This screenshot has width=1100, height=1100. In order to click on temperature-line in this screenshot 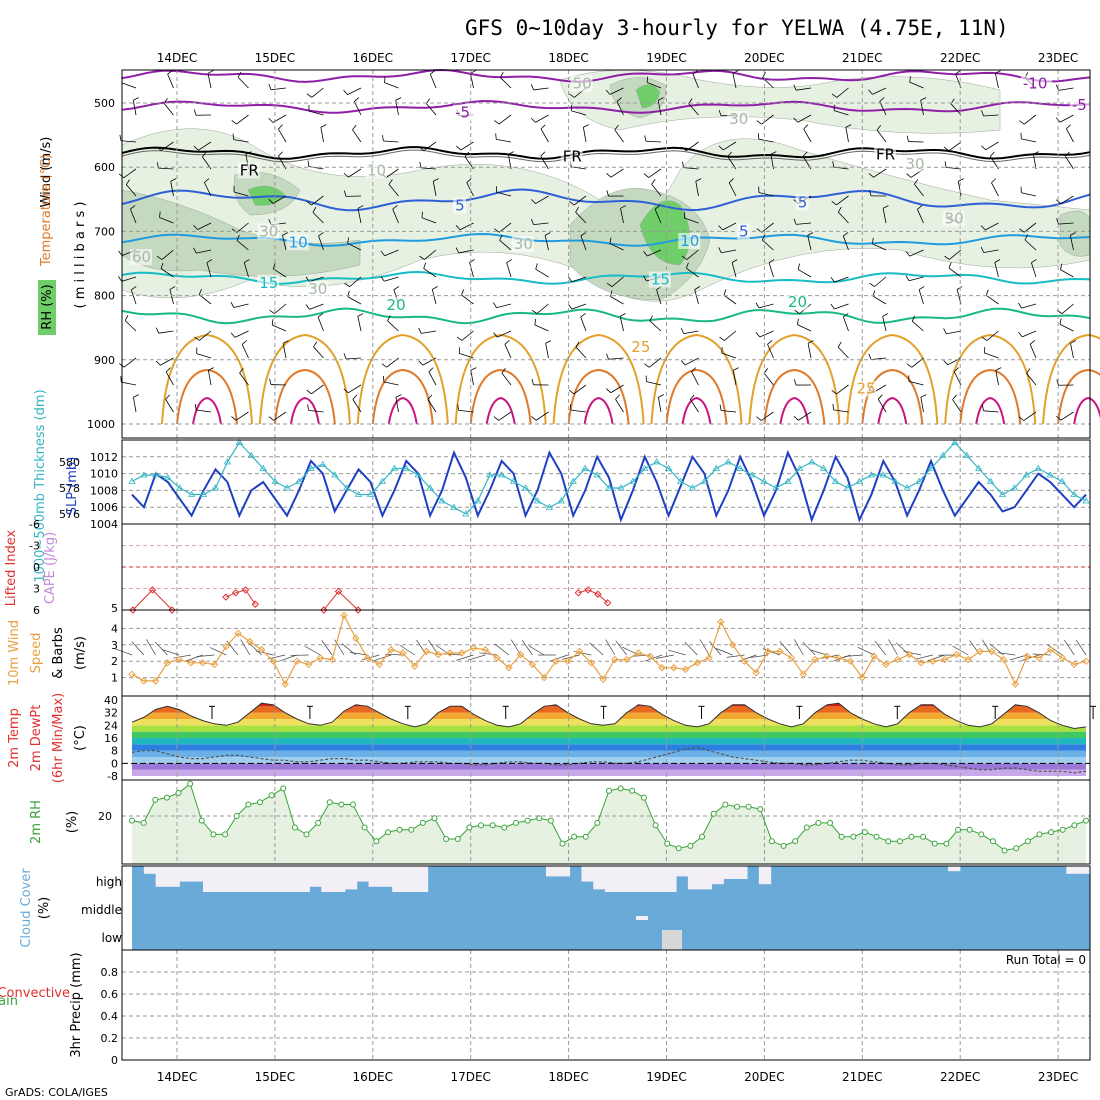, I will do `click(609, 716)`.